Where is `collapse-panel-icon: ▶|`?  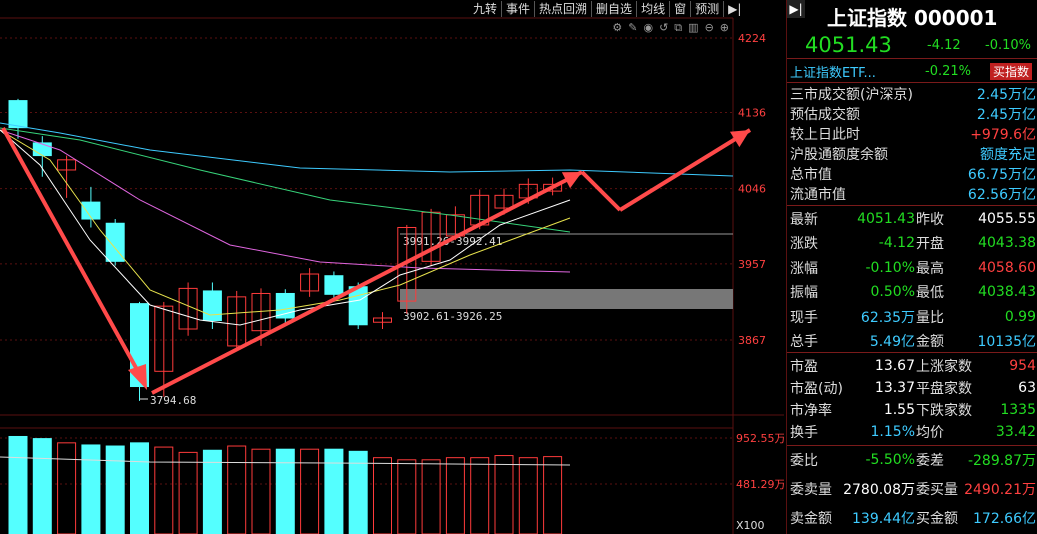
collapse-panel-icon: ▶| is located at coordinates (734, 9).